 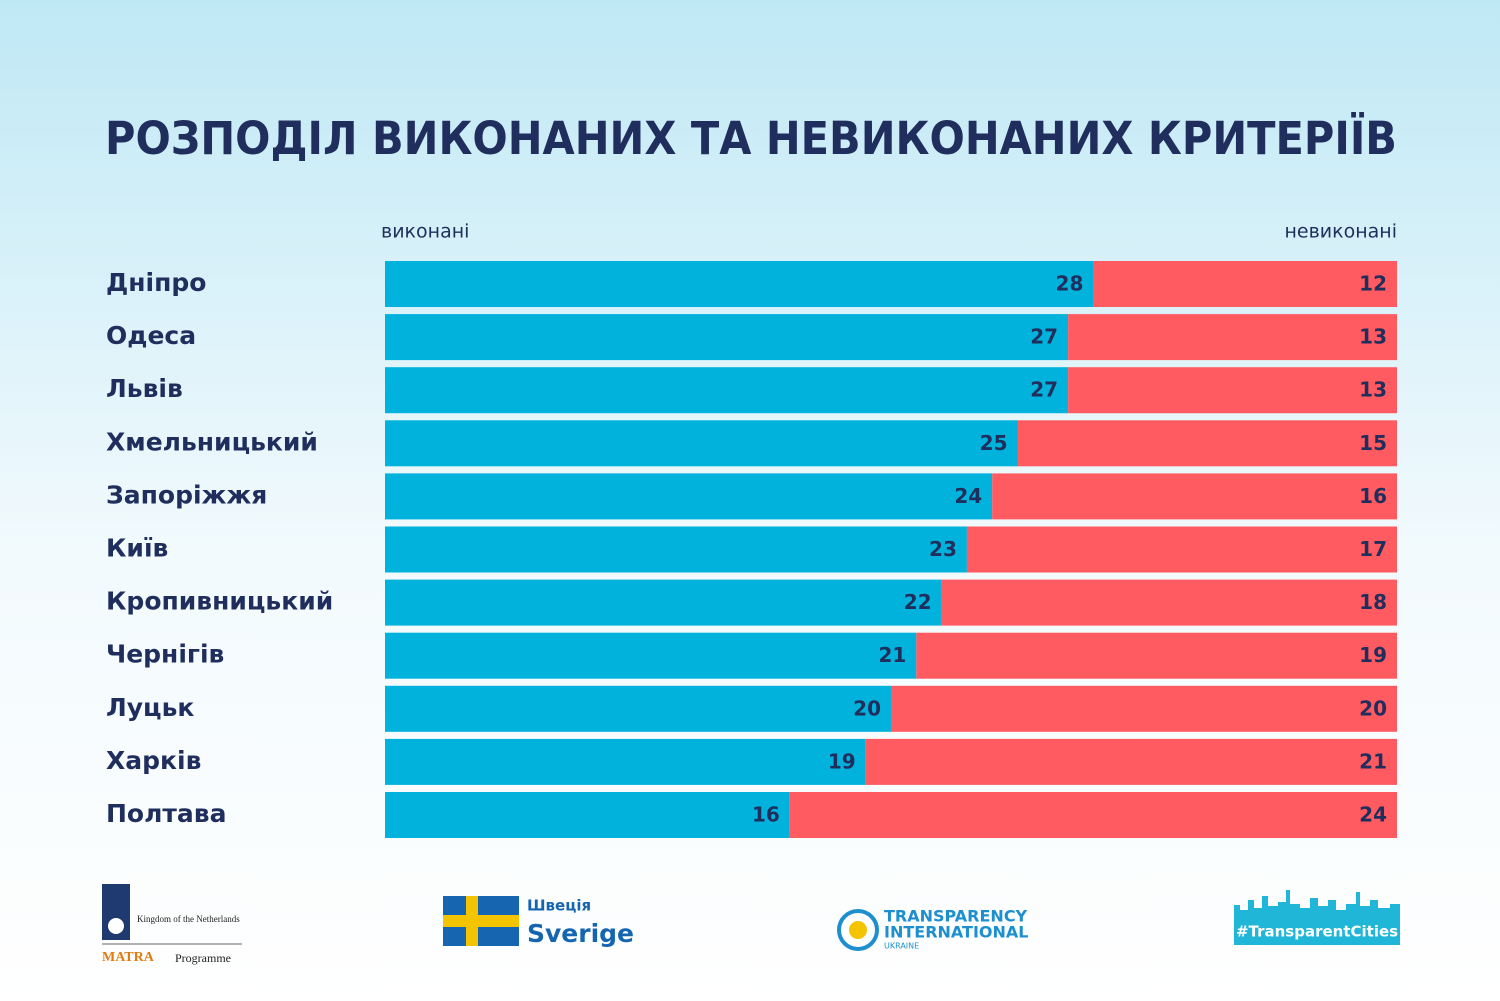 I want to click on logo-text: Sverige, so click(x=580, y=933).